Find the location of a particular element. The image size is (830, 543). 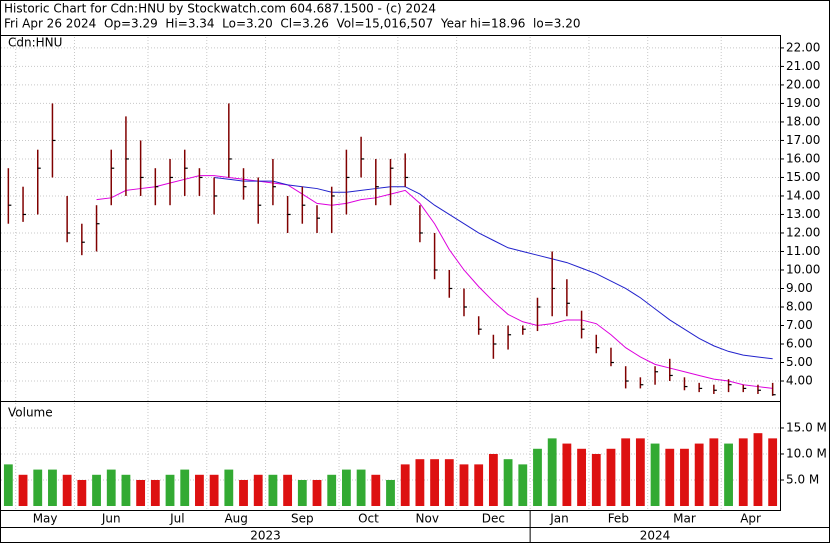

y-tick-label: 10.00 is located at coordinates (803, 269).